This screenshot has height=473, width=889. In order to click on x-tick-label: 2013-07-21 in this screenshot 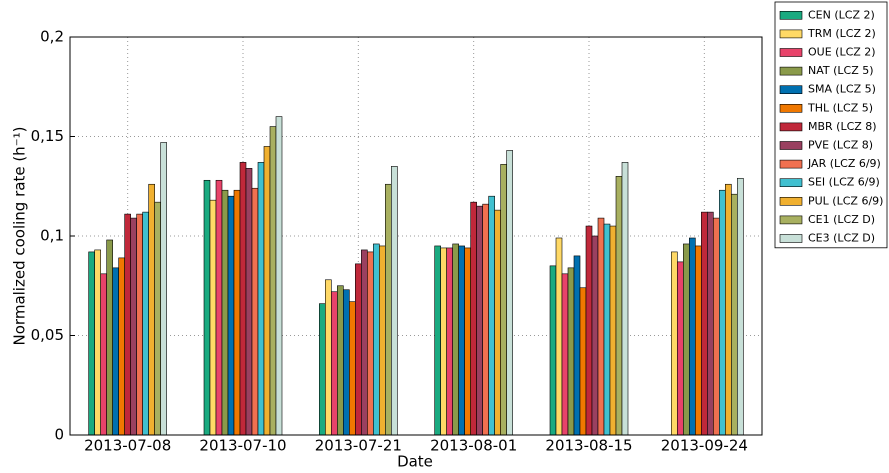, I will do `click(358, 446)`.